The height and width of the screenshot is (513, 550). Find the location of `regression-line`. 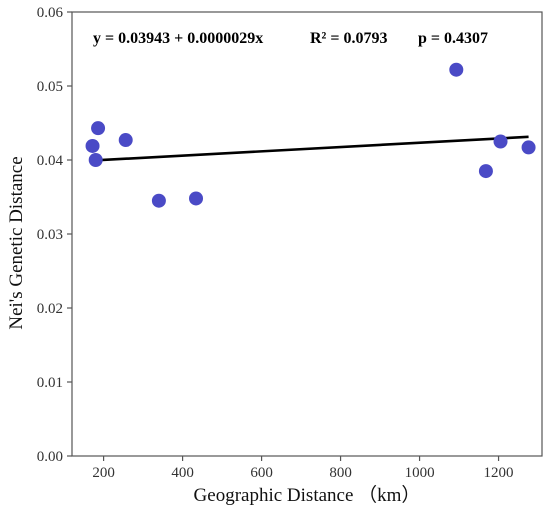

regression-line is located at coordinates (312, 148).